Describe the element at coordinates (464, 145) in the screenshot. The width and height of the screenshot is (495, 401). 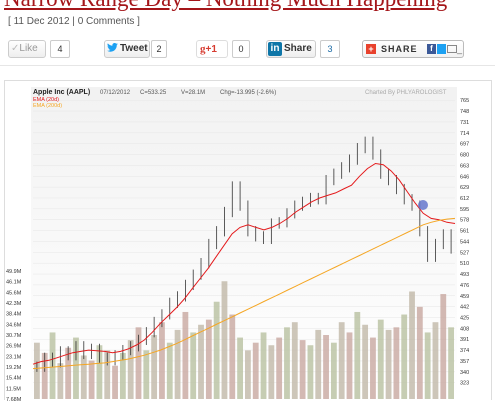
I see `price-tick-label: 697` at that location.